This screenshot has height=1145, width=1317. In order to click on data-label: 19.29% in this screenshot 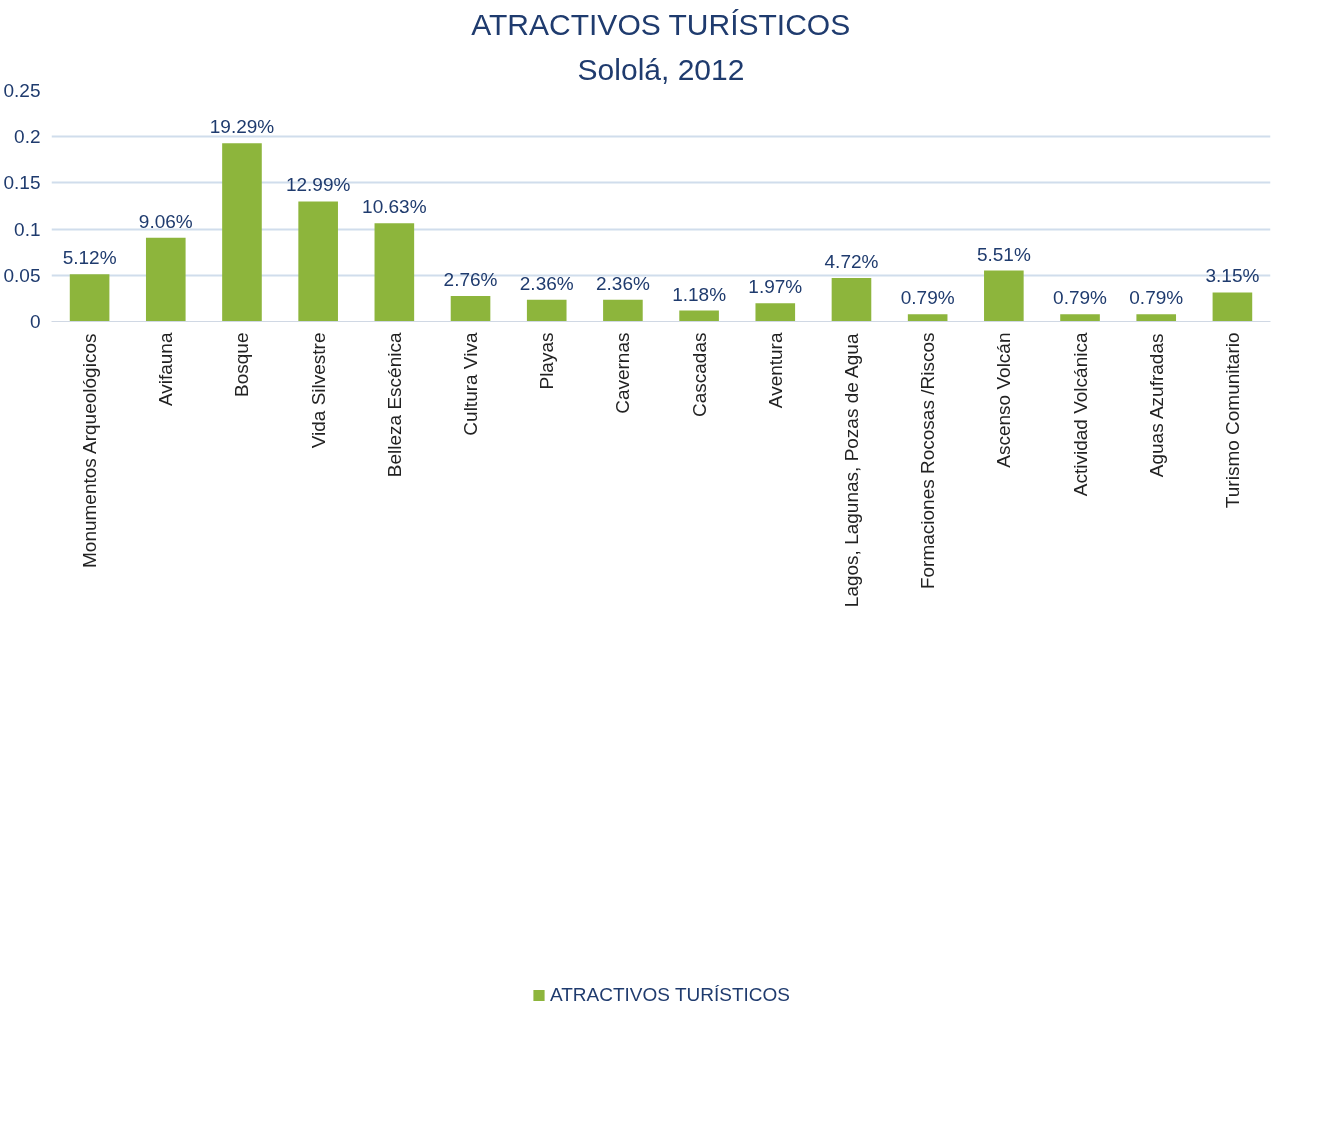, I will do `click(242, 127)`.